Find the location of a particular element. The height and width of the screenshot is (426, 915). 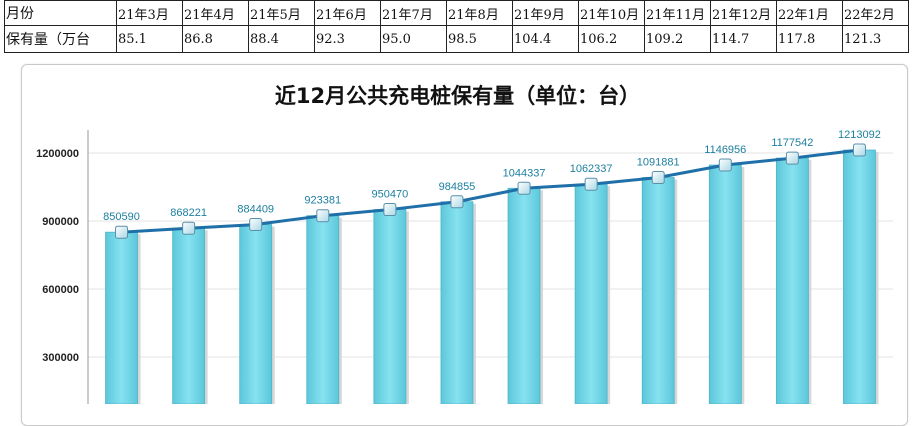

data-label: 950470 is located at coordinates (390, 195).